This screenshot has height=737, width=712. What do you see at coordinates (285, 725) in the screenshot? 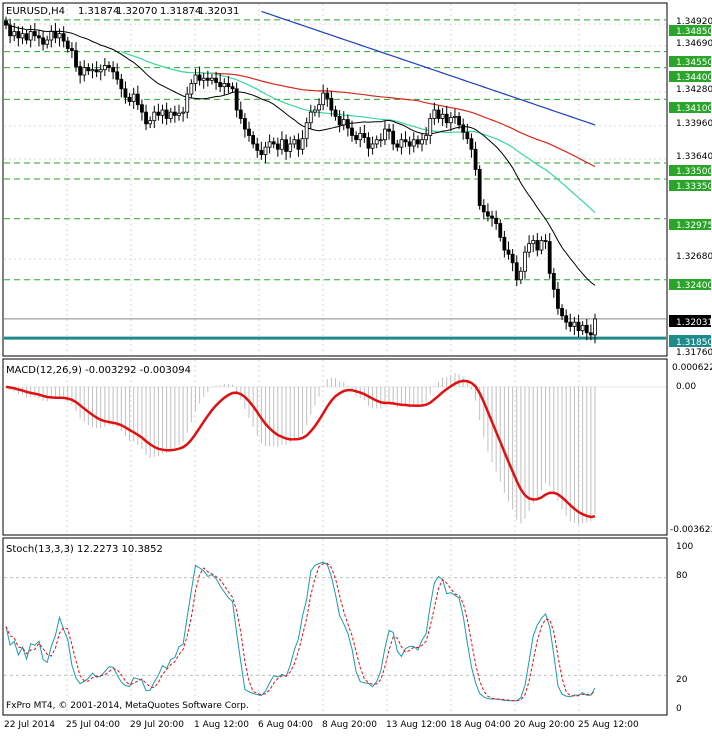
I see `time-tick: 6 Aug 04:00` at bounding box center [285, 725].